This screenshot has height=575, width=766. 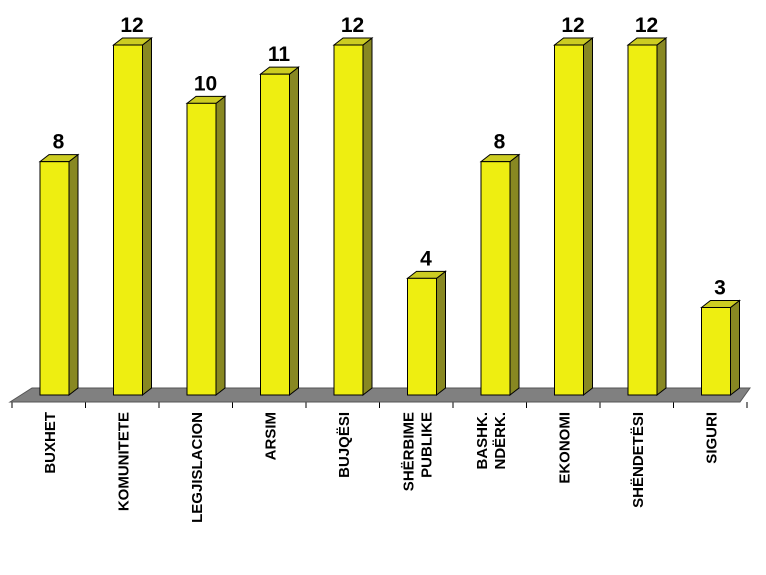 What do you see at coordinates (711, 438) in the screenshot?
I see `category-label: SIGURI` at bounding box center [711, 438].